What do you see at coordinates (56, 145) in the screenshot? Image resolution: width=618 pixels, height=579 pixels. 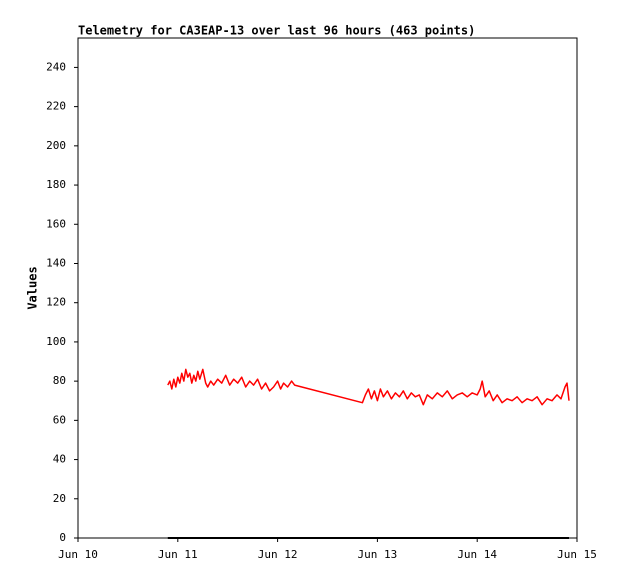 I see `y-tick-label: 200` at bounding box center [56, 145].